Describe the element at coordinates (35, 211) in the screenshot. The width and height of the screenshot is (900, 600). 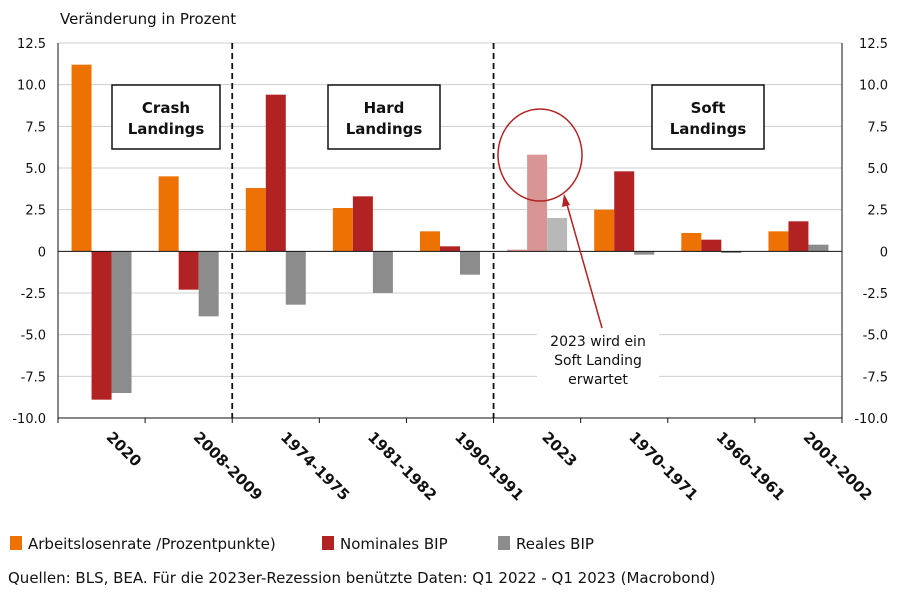
I see `y-tick-label-left: 2.5` at that location.